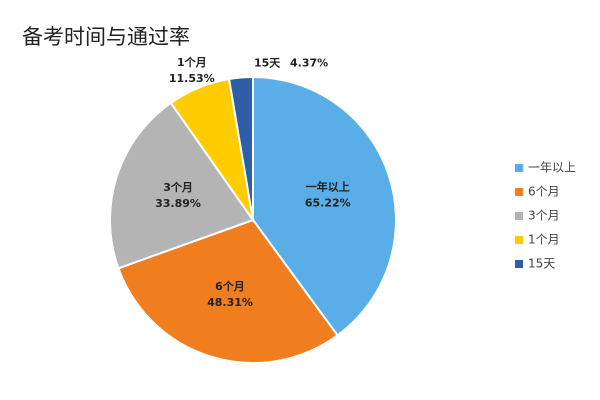 This screenshot has height=400, width=600. Describe the element at coordinates (328, 203) in the screenshot. I see `slice-value-label: 65.22%` at that location.